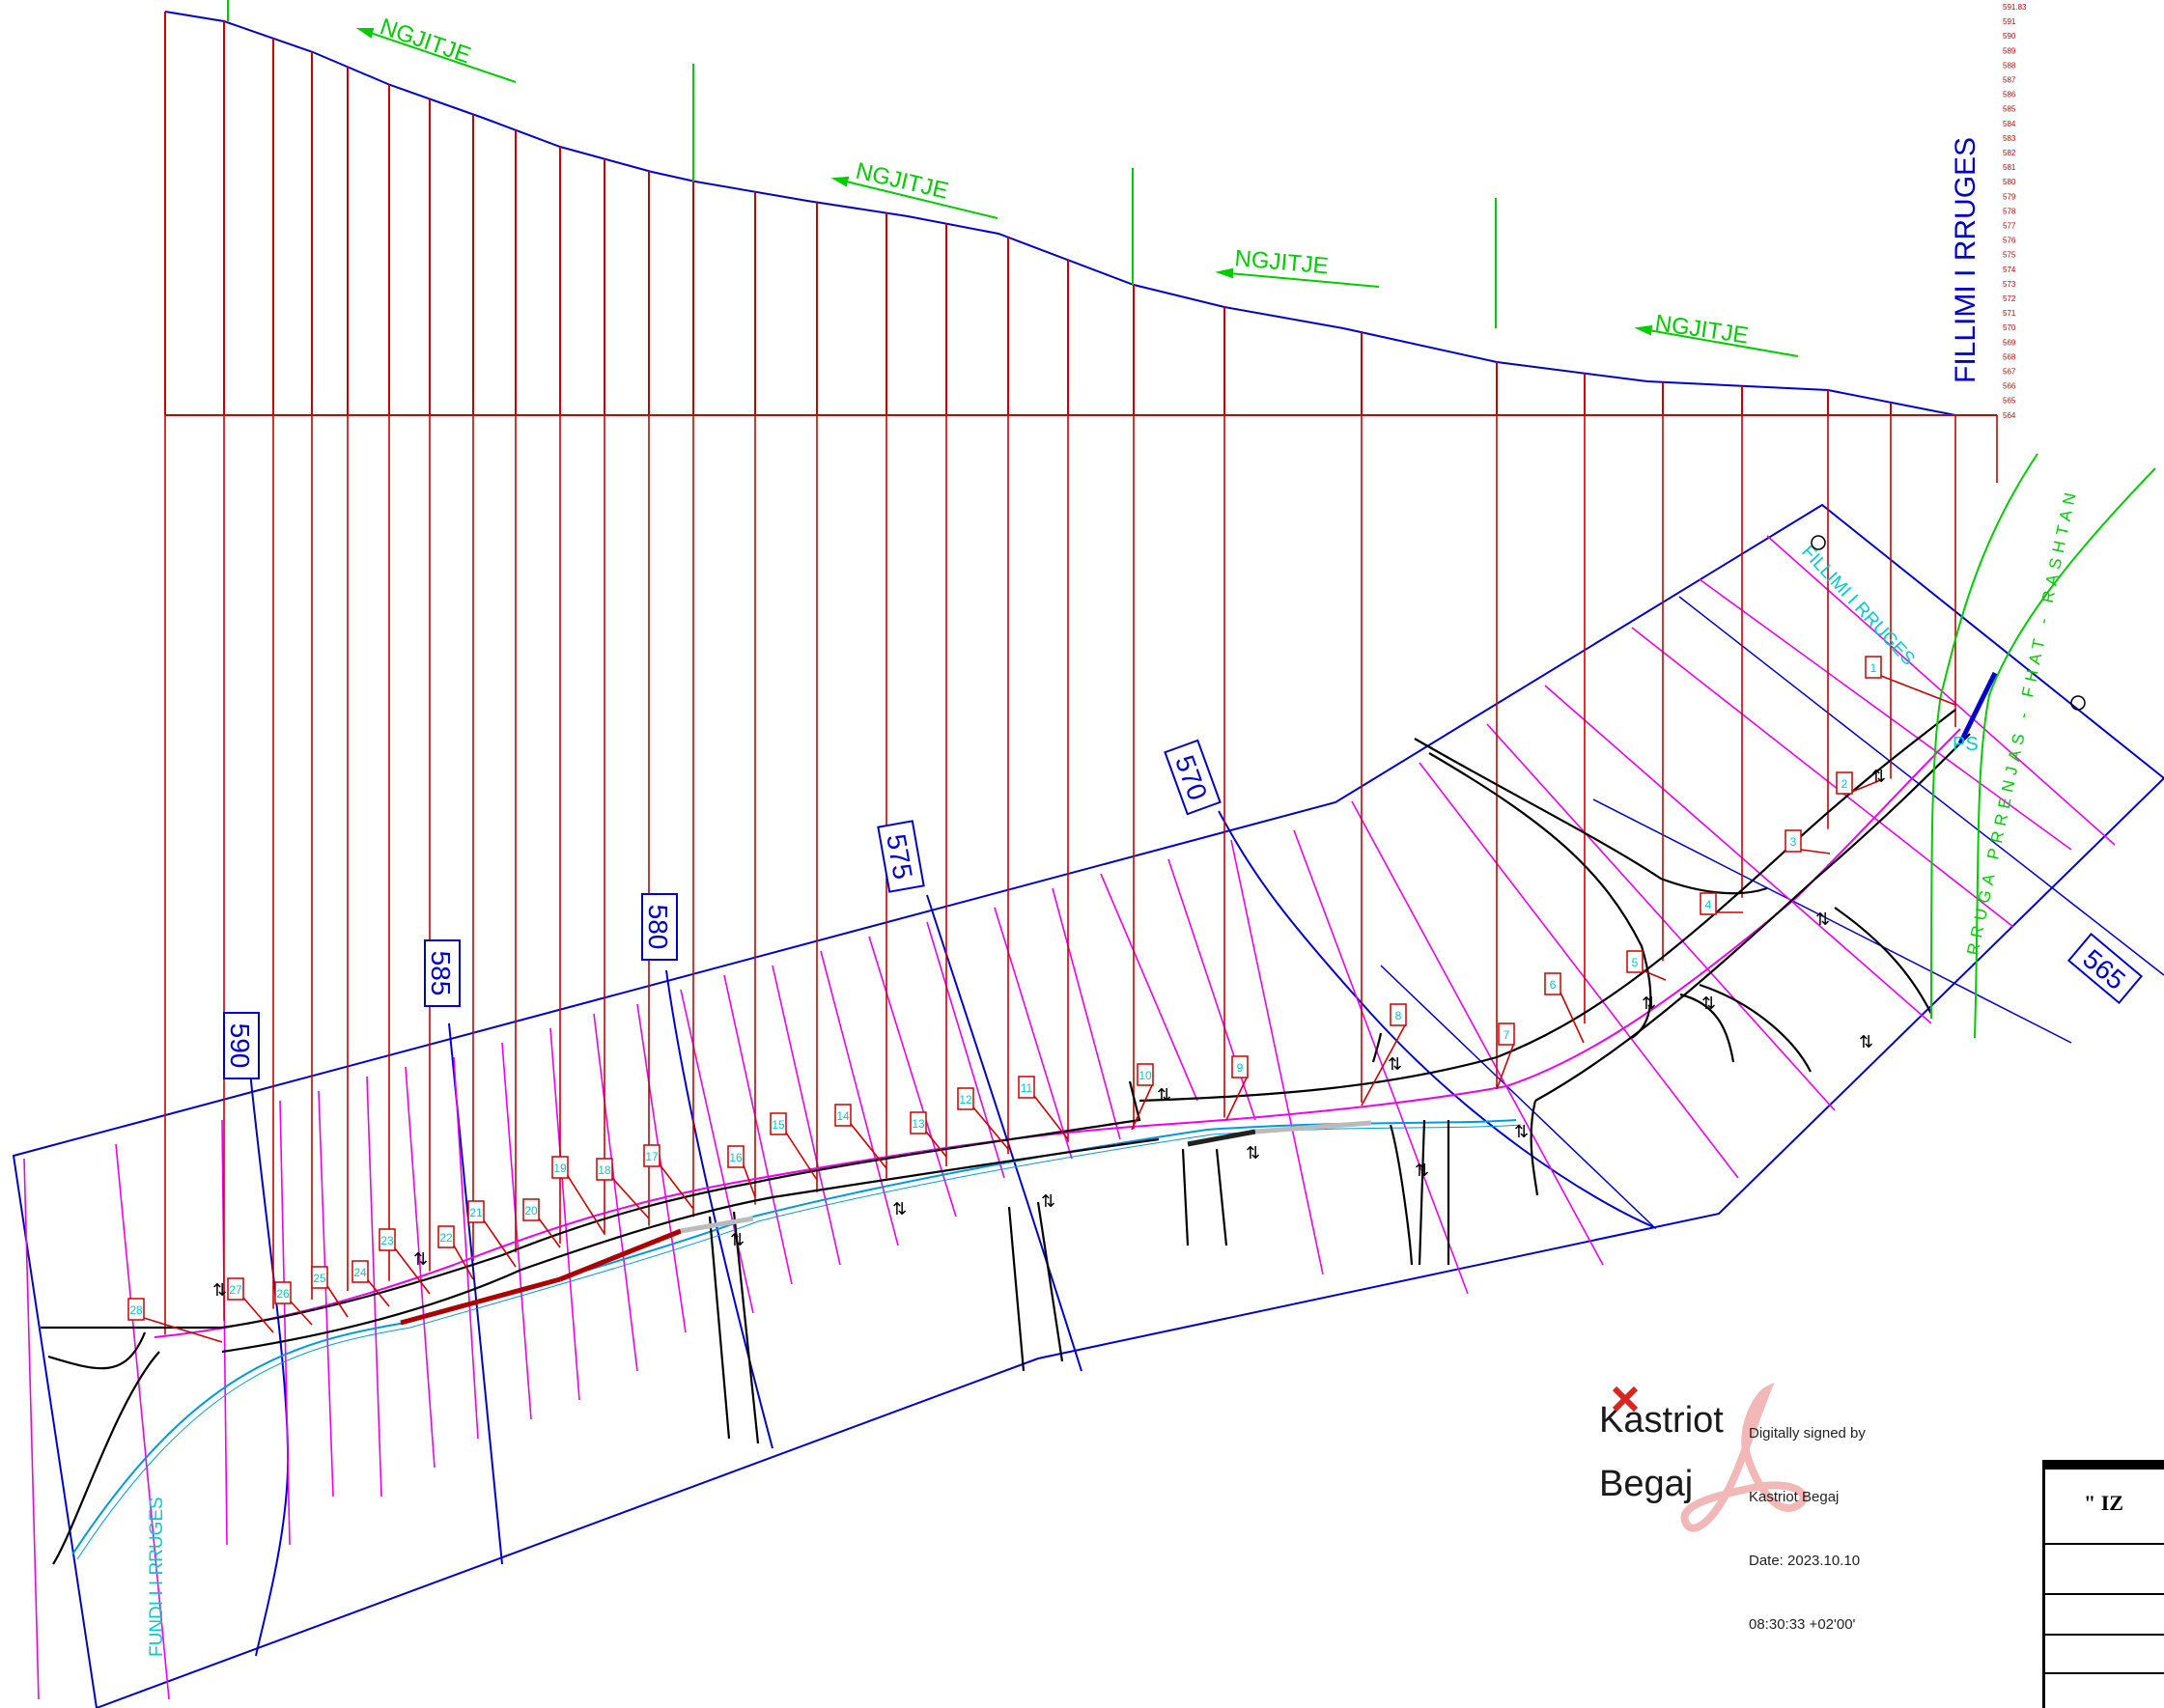  Describe the element at coordinates (2009, 270) in the screenshot. I see `elevation-tick-18: 574` at that location.